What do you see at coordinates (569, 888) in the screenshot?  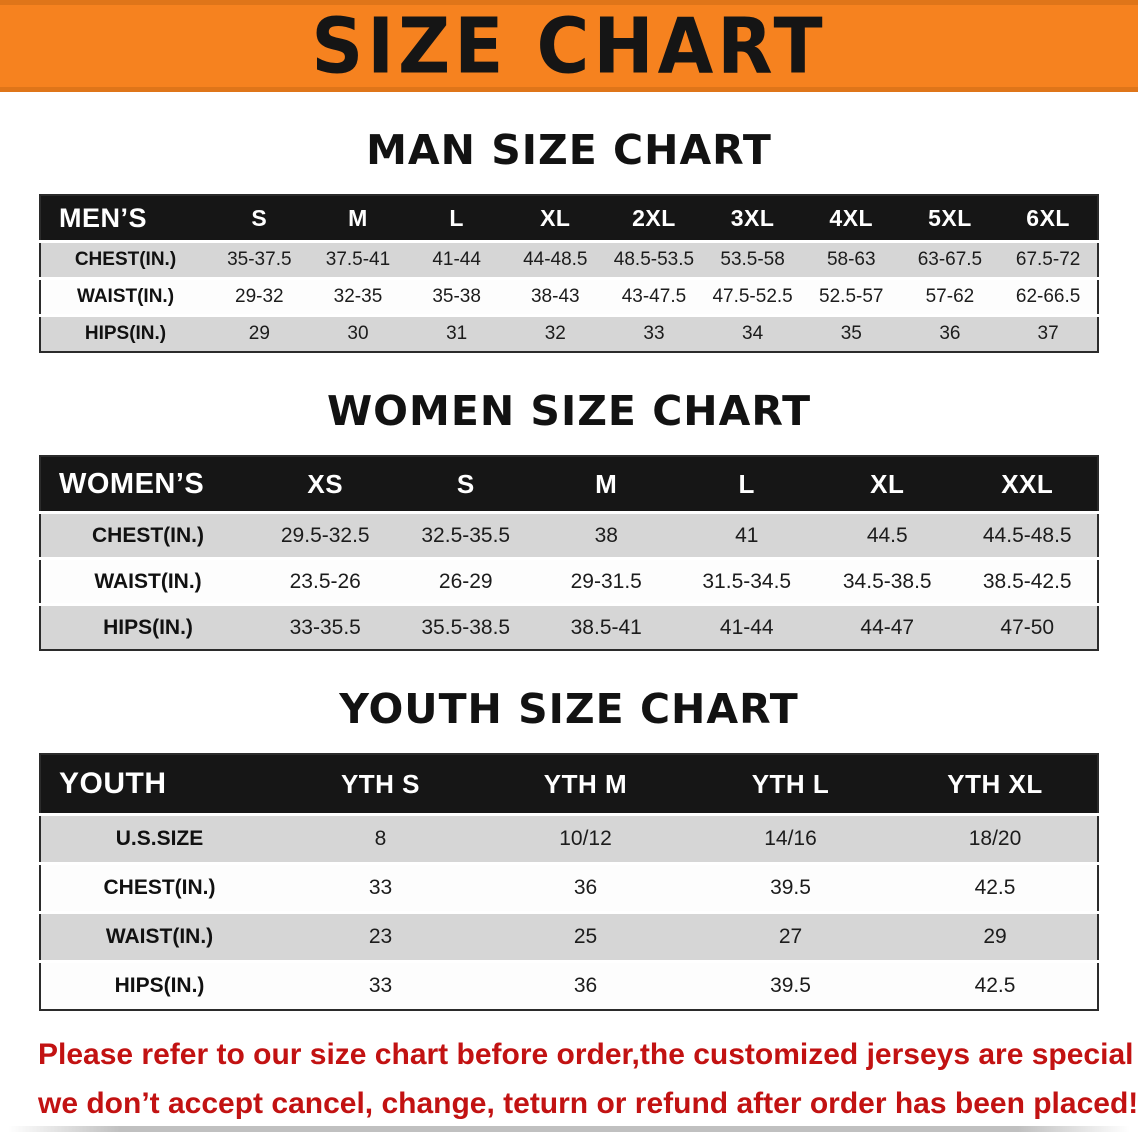 I see `table-row: CHEST(IN.) 33 36 39.5 42.5` at bounding box center [569, 888].